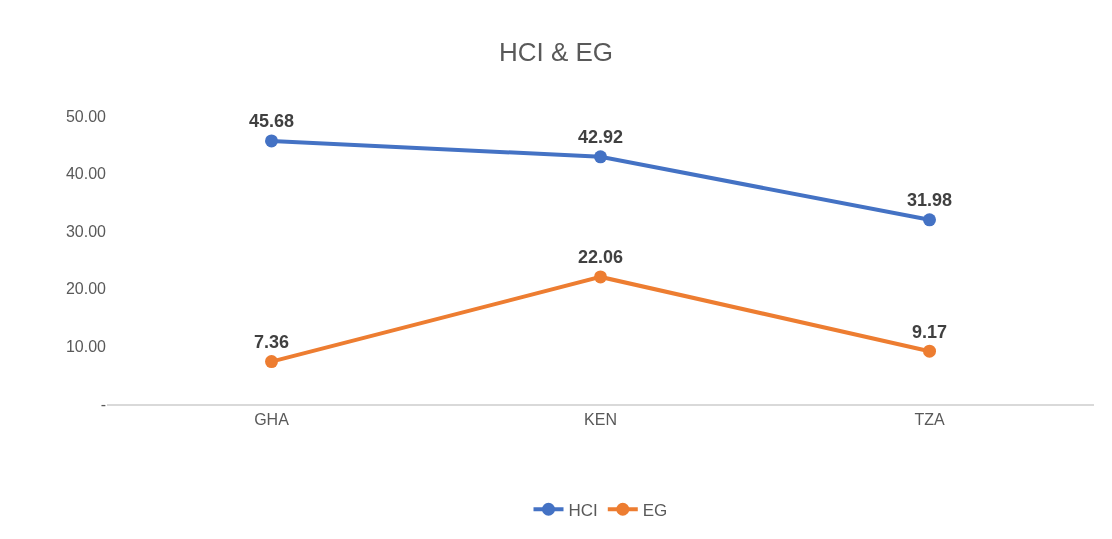 This screenshot has height=539, width=1112. I want to click on x-tick-label: KEN, so click(600, 419).